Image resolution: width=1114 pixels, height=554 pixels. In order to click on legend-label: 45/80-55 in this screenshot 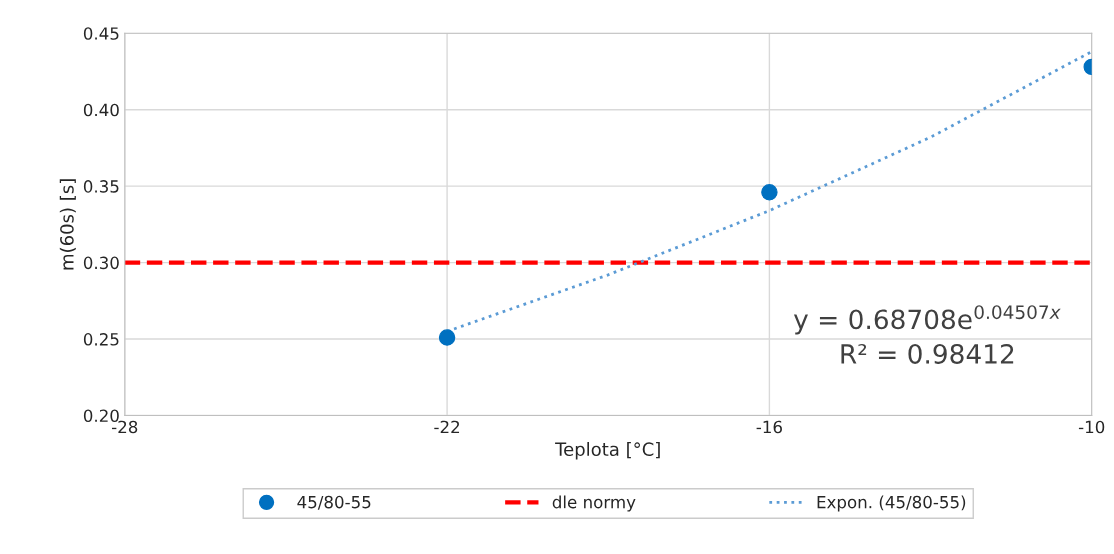, I will do `click(334, 502)`.